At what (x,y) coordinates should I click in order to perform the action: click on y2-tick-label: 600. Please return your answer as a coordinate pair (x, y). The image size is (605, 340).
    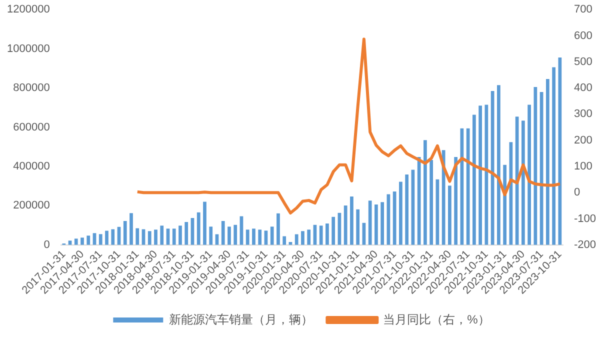
    Looking at the image, I should click on (583, 36).